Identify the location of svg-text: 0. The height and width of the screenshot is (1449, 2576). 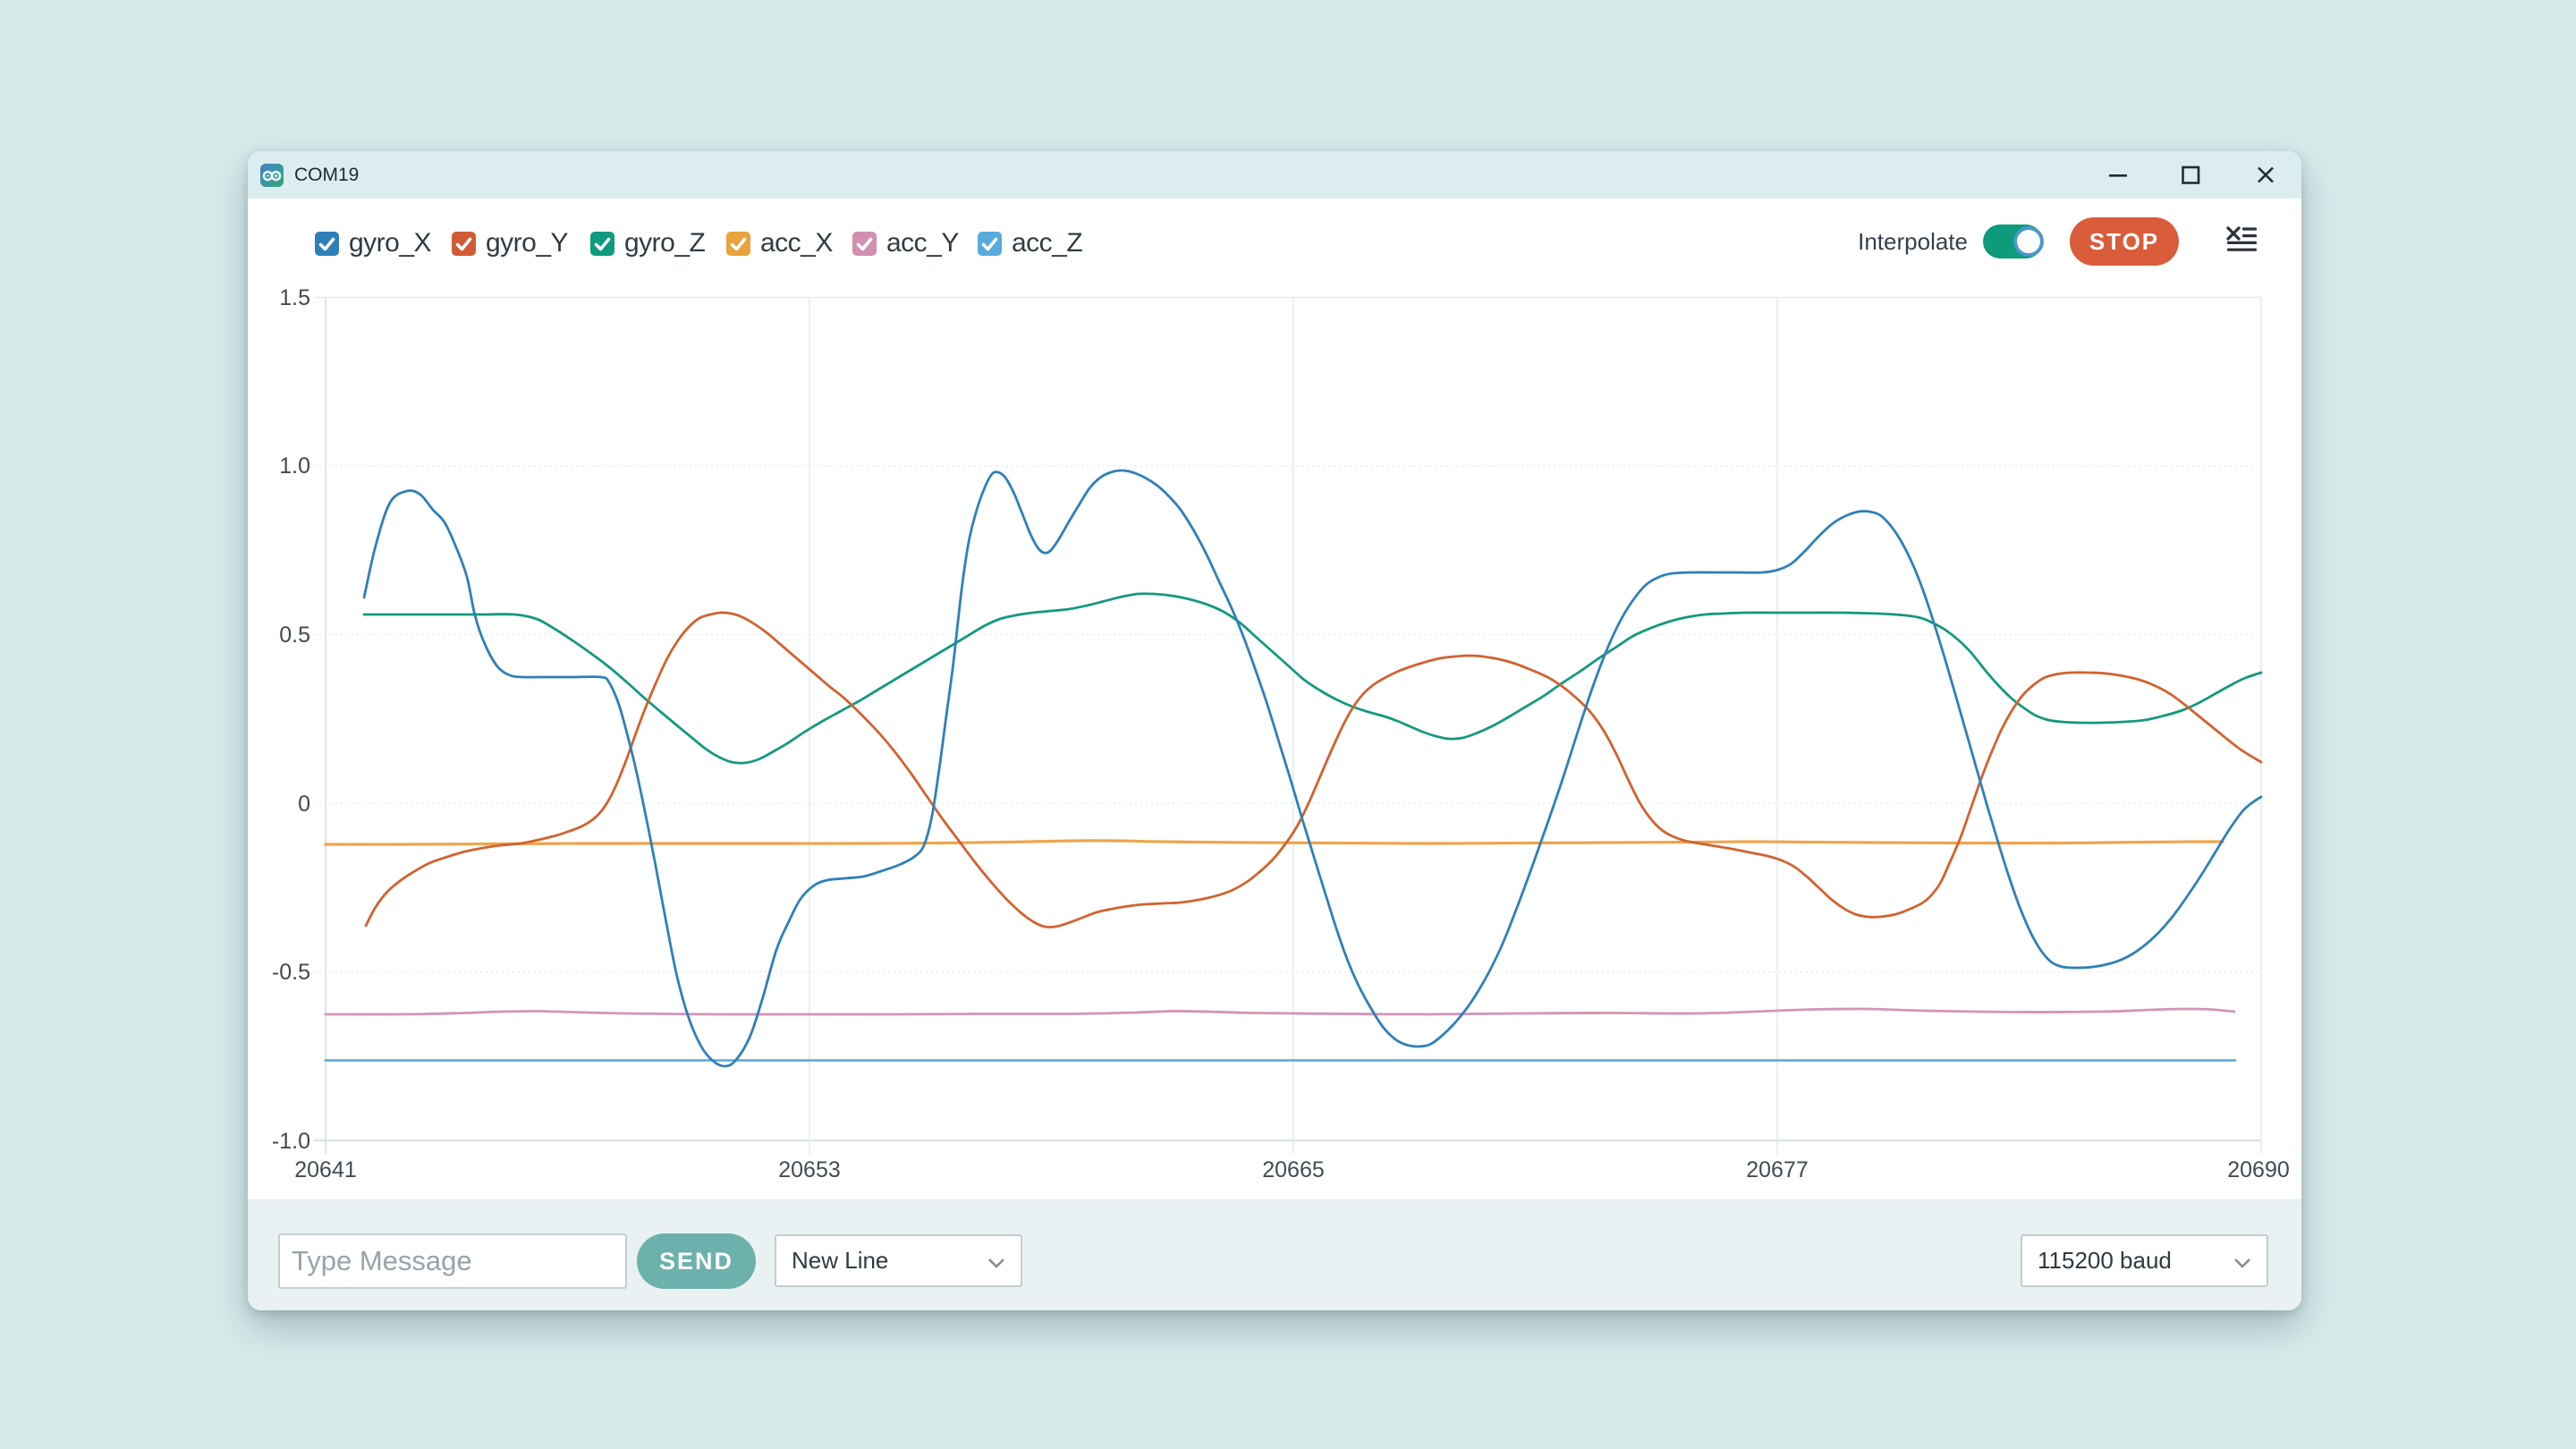
(304, 804).